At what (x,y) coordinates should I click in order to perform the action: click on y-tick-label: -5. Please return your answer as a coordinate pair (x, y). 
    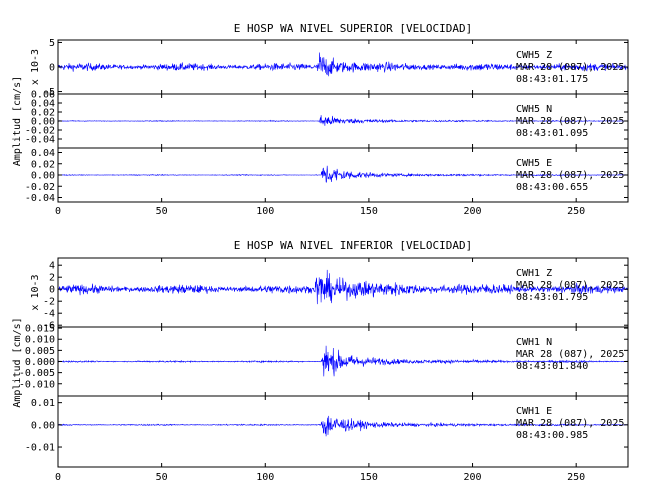
    Looking at the image, I should click on (49, 92).